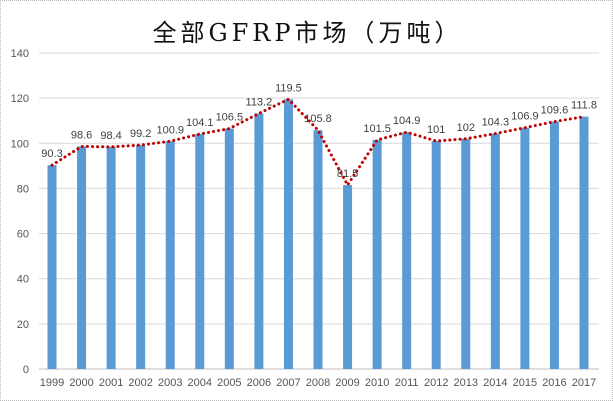  What do you see at coordinates (407, 121) in the screenshot?
I see `data-label: 104.9` at bounding box center [407, 121].